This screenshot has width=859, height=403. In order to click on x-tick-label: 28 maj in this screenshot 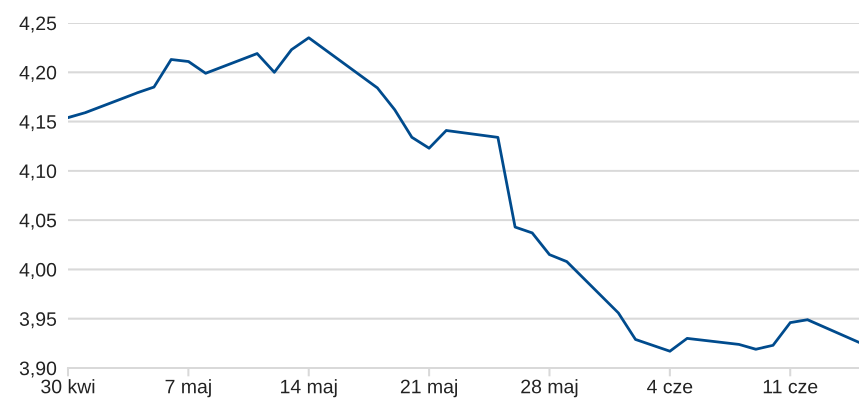, I will do `click(549, 388)`.